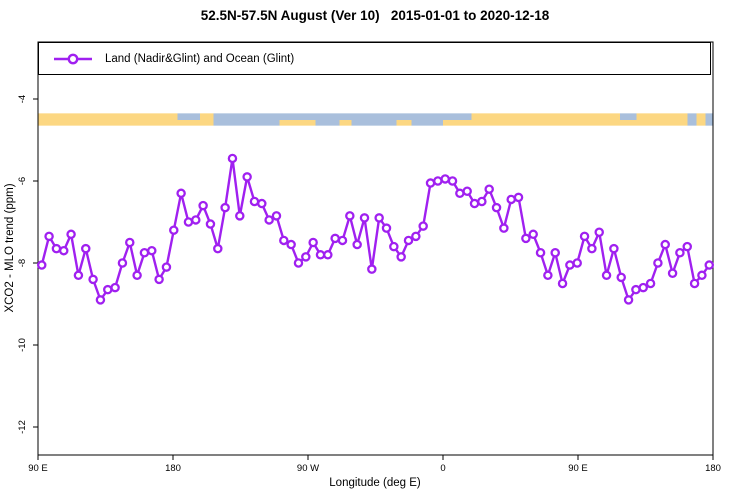 The width and height of the screenshot is (750, 500). What do you see at coordinates (375, 483) in the screenshot?
I see `x-axis-title: Longitude (deg E)` at bounding box center [375, 483].